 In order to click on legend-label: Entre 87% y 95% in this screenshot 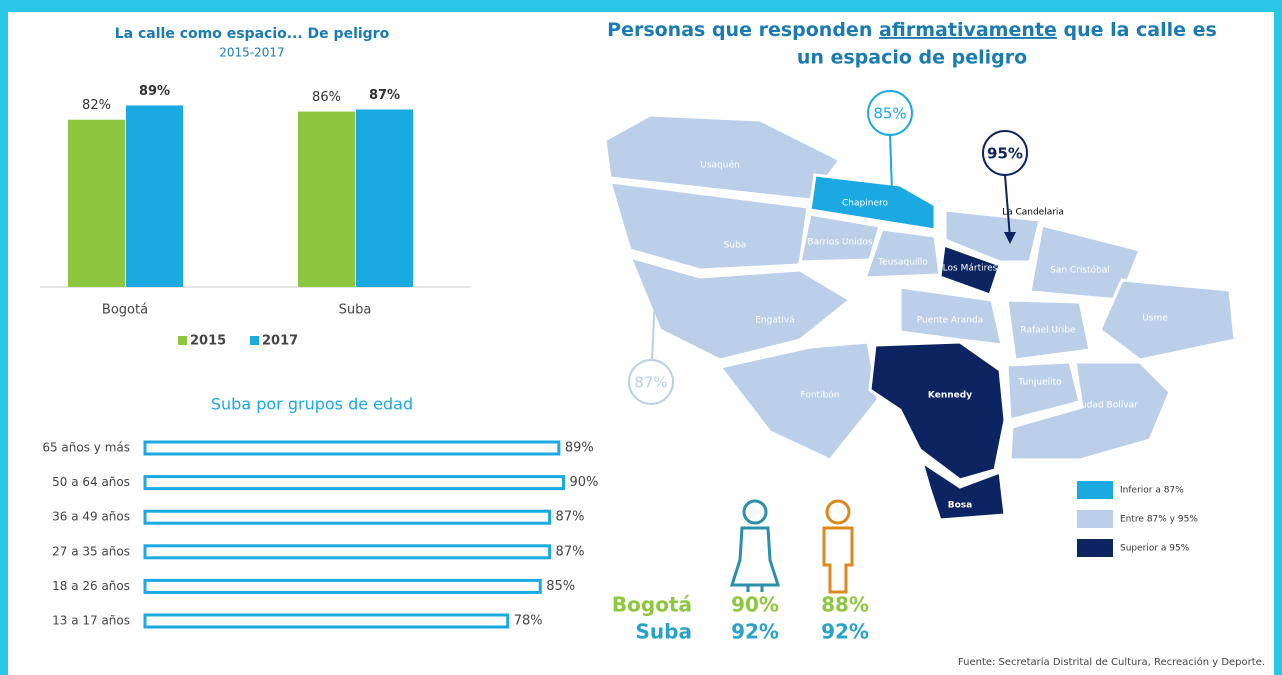, I will do `click(1159, 520)`.